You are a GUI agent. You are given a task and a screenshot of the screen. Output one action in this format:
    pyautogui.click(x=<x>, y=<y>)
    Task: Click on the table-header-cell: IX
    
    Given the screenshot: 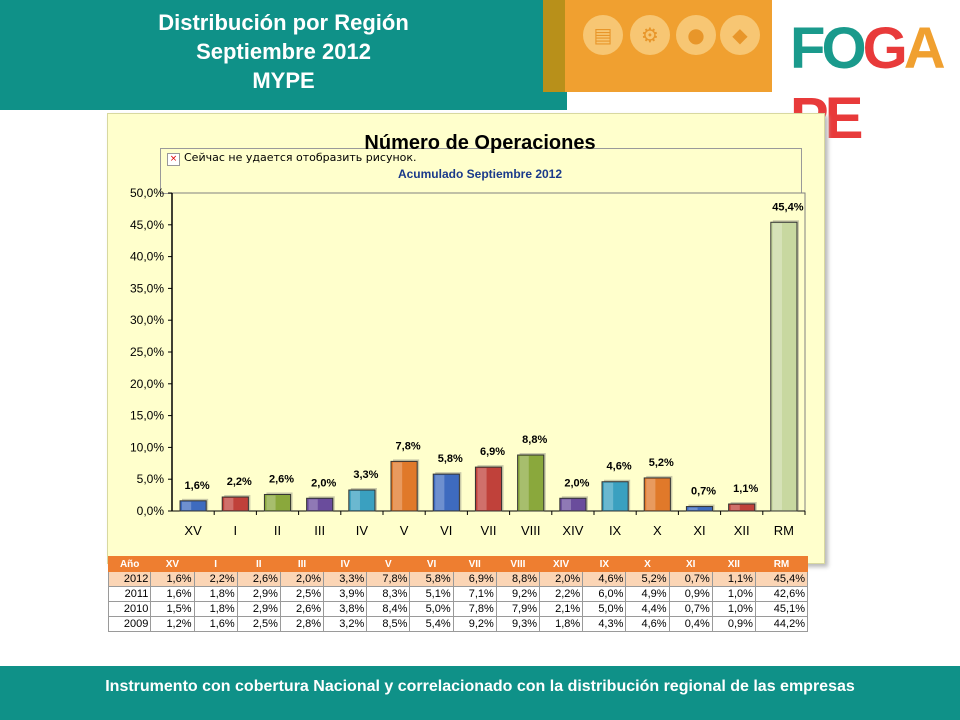 What is the action you would take?
    pyautogui.click(x=604, y=564)
    